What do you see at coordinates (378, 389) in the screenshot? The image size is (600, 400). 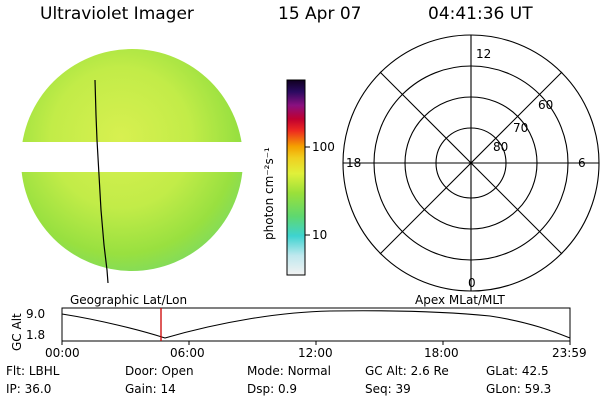 I see `seq-label: Seq:` at bounding box center [378, 389].